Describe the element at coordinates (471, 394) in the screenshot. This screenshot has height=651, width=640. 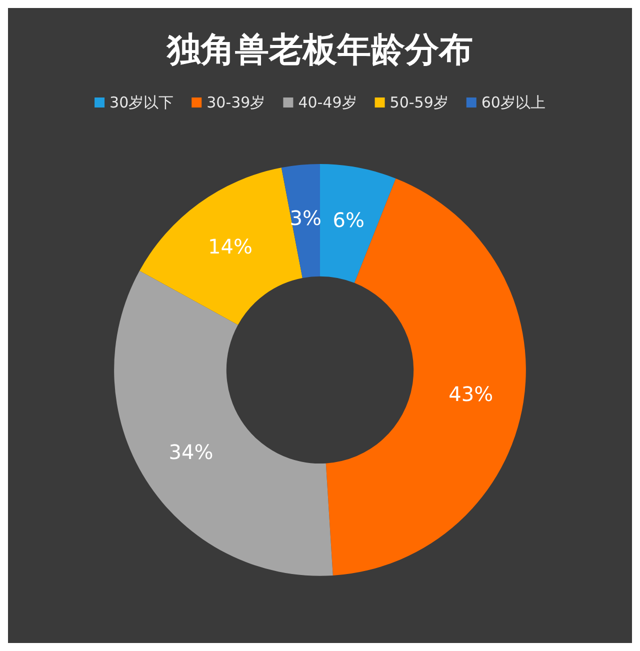
I see `data-label: 43%` at that location.